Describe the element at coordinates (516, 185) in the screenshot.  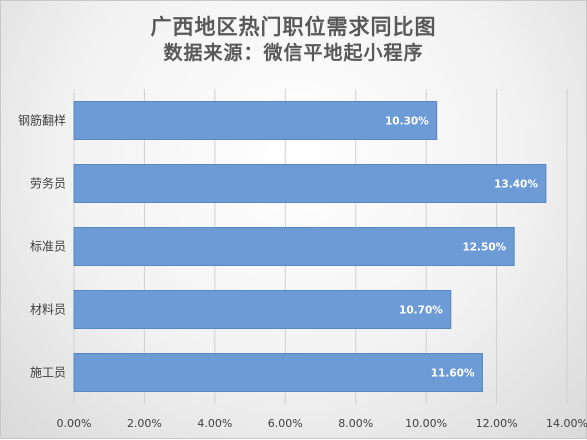
I see `data-label: 13.40%` at that location.